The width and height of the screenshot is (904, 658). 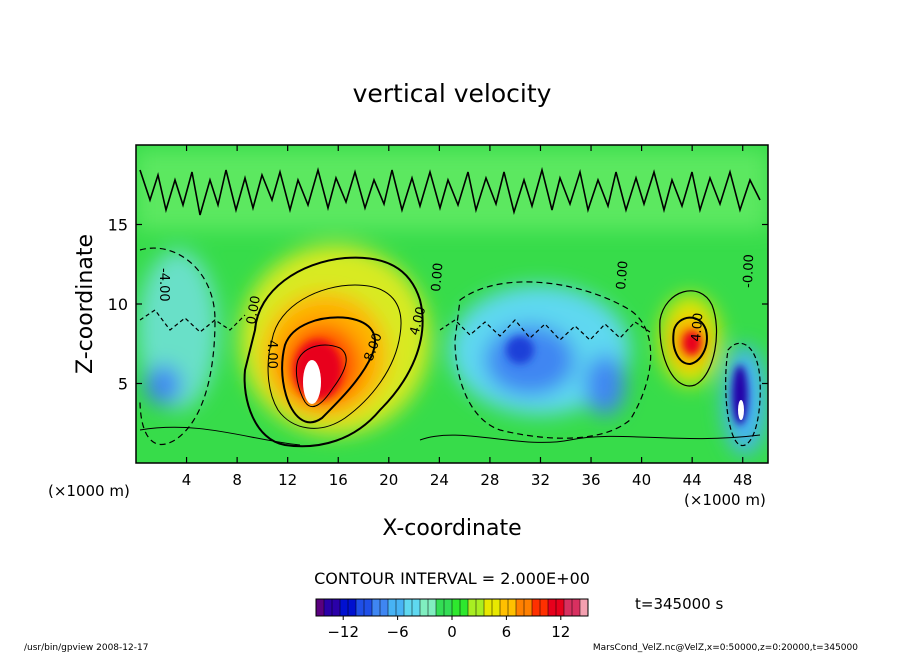 What do you see at coordinates (398, 632) in the screenshot?
I see `colorbar-tick-label: −6` at bounding box center [398, 632].